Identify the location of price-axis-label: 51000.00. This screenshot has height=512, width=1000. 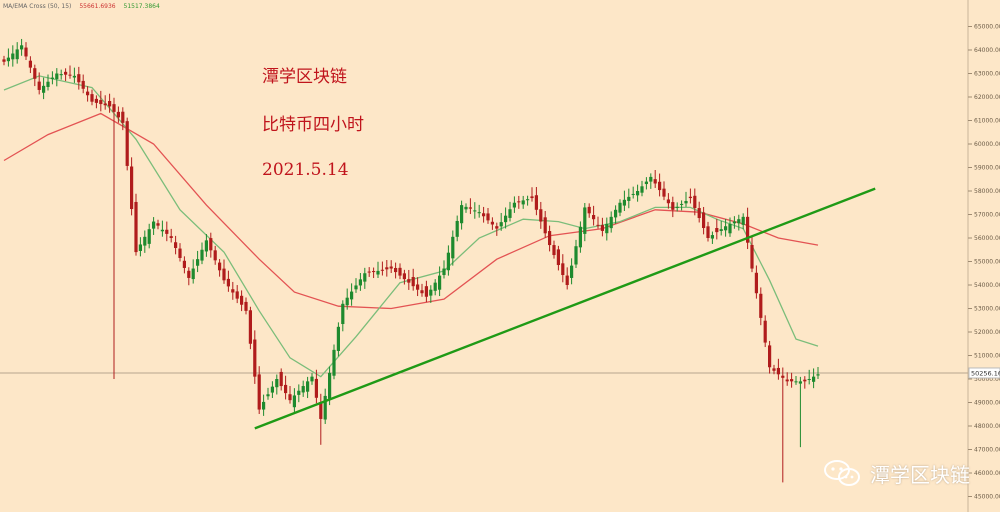
(987, 356).